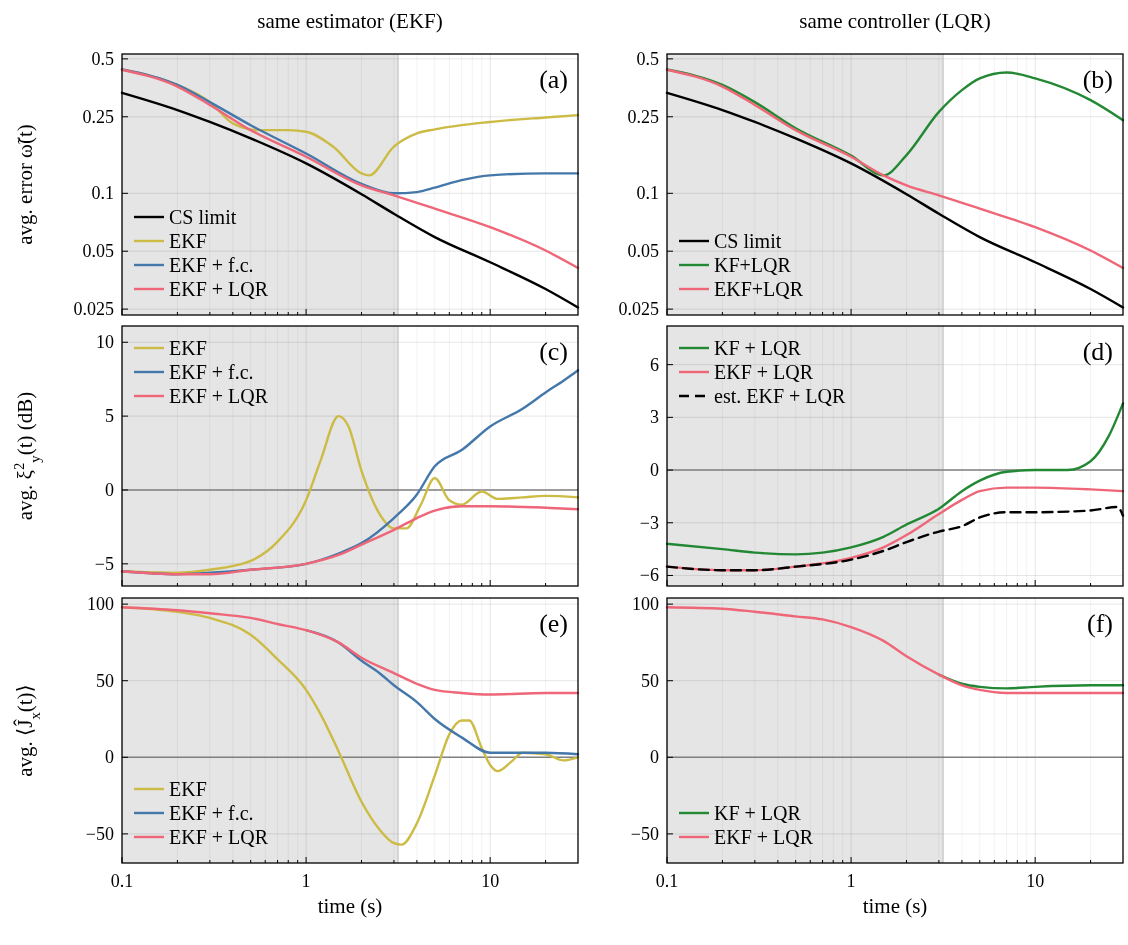 The width and height of the screenshot is (1128, 945). What do you see at coordinates (895, 21) in the screenshot?
I see `chart-title: same controller (LQR)` at bounding box center [895, 21].